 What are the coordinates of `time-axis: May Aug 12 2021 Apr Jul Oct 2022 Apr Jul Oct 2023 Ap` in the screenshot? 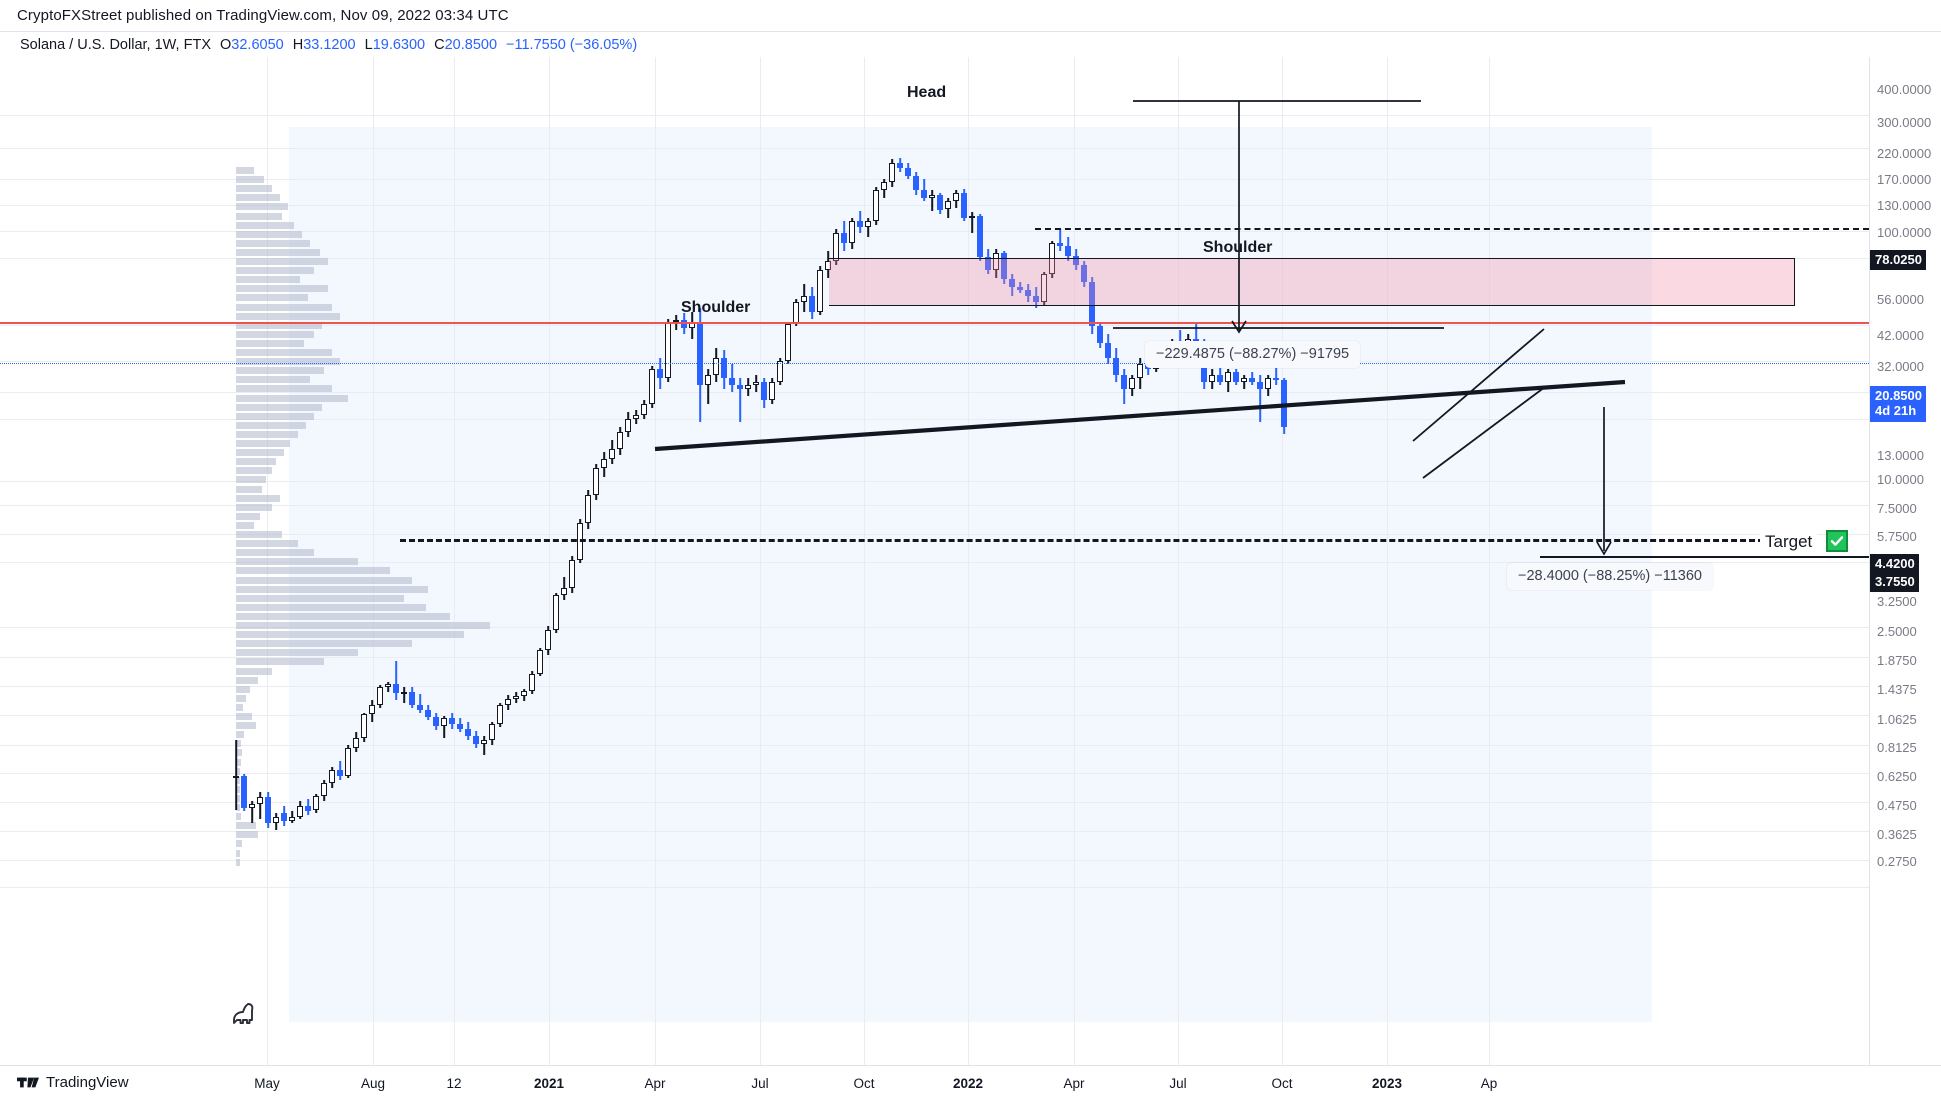 It's located at (970, 1084).